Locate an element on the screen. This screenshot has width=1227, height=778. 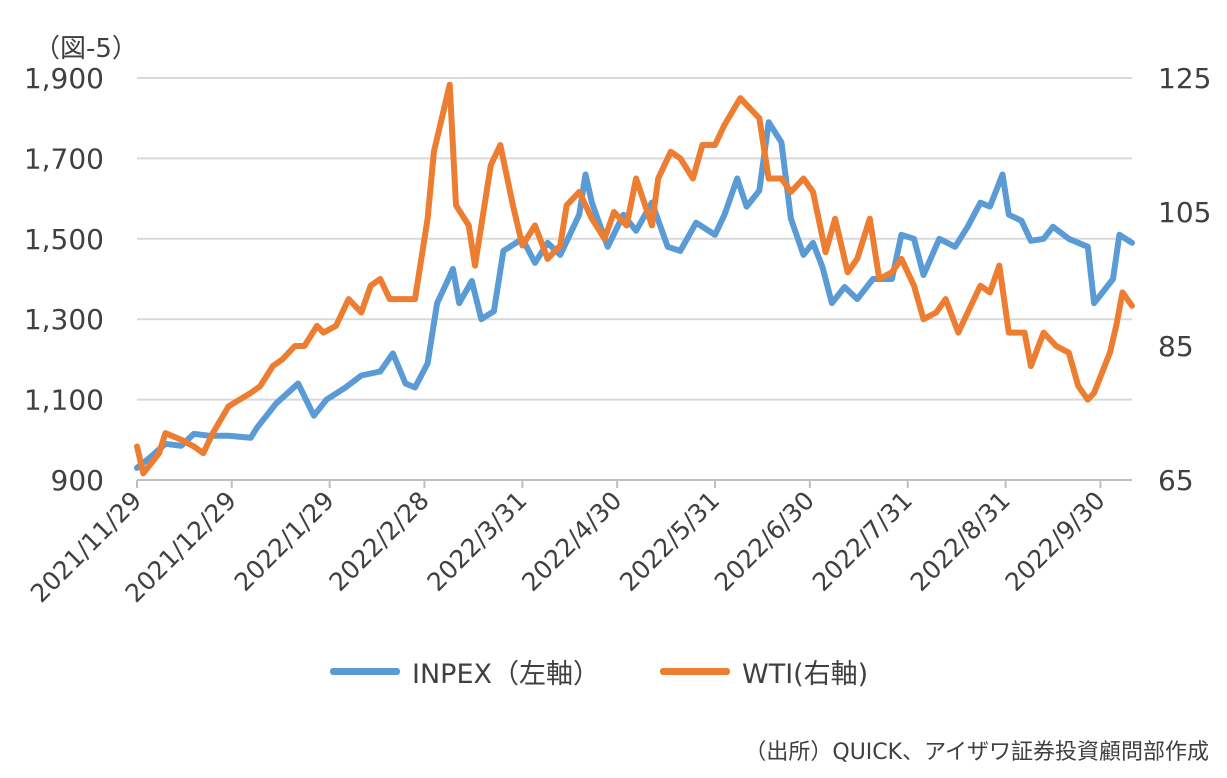
legend-item-inpex: INPEX（左軸） is located at coordinates (465, 671).